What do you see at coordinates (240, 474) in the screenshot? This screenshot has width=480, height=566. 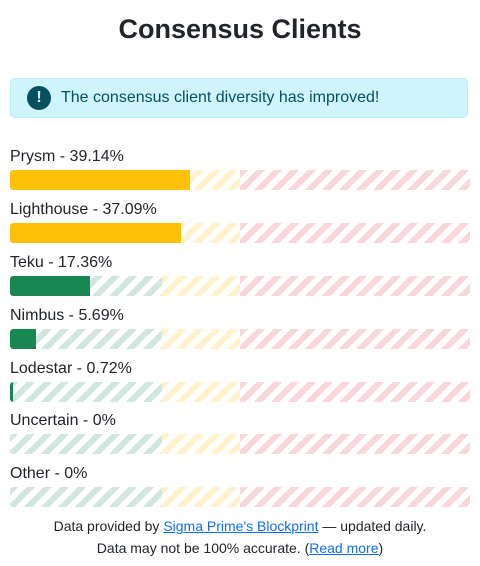 I see `client-label: Other - 0%` at bounding box center [240, 474].